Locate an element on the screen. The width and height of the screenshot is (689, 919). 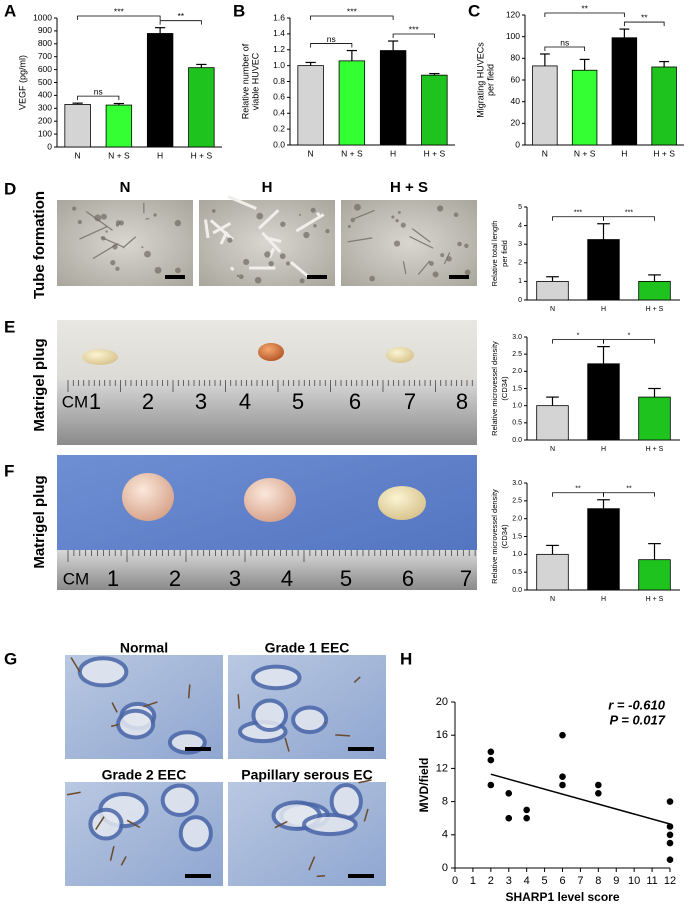
y-tick-label: 3.0 is located at coordinates (517, 337).